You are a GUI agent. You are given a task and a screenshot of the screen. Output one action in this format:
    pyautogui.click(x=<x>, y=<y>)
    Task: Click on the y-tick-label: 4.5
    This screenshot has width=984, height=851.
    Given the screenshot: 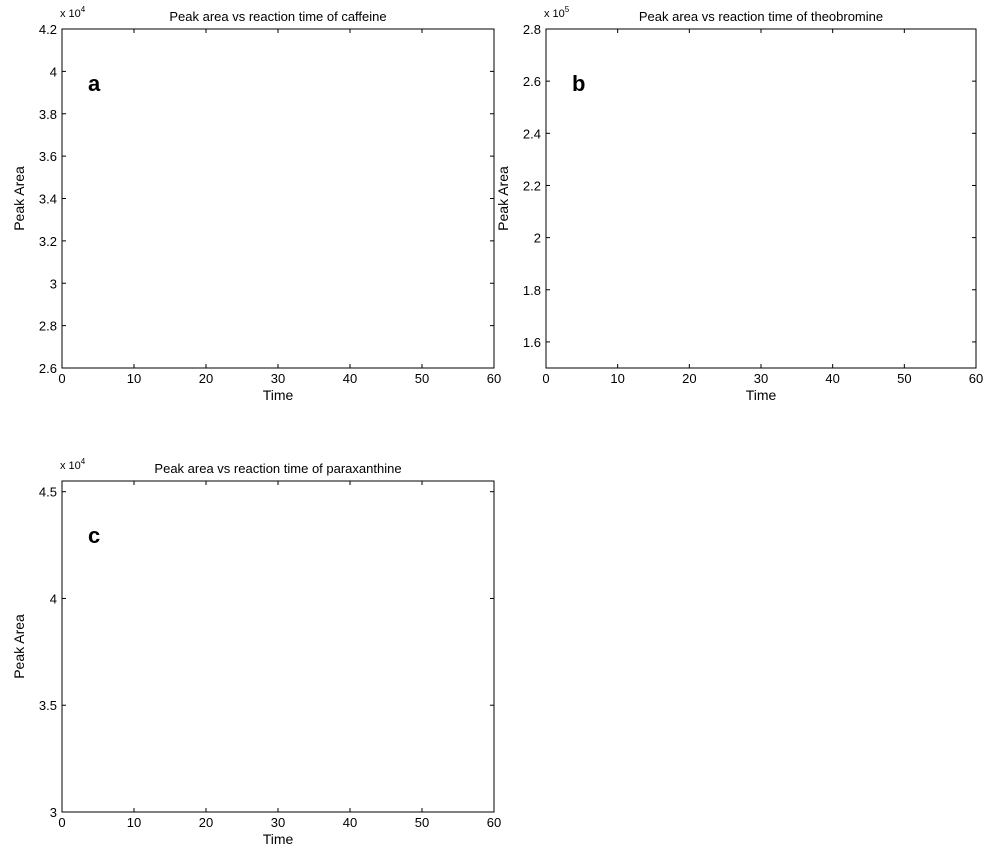 What is the action you would take?
    pyautogui.click(x=48, y=492)
    